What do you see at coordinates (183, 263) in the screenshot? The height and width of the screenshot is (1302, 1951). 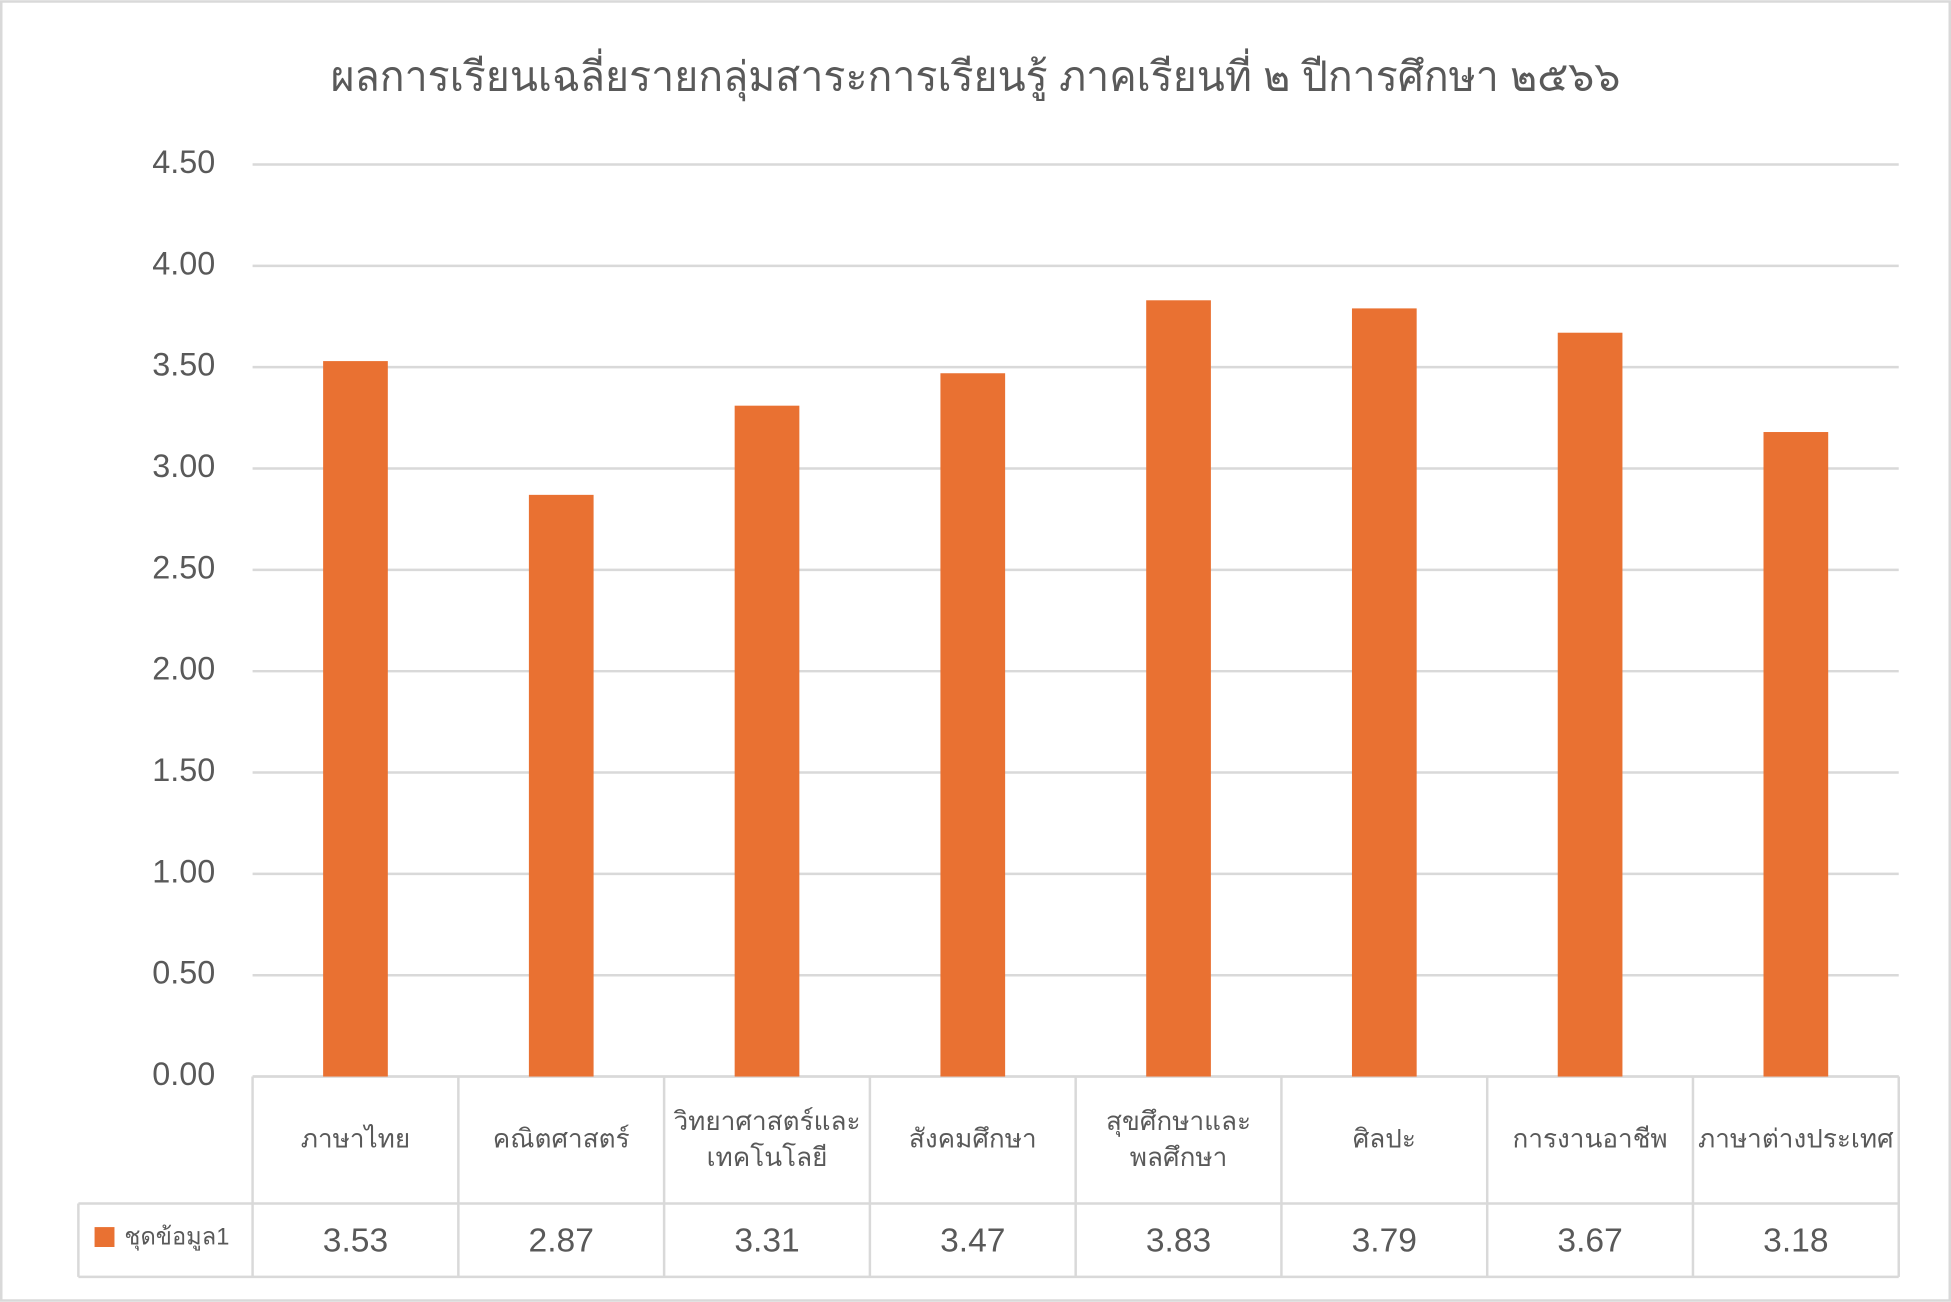 I see `y-tick-label: 4.00` at bounding box center [183, 263].